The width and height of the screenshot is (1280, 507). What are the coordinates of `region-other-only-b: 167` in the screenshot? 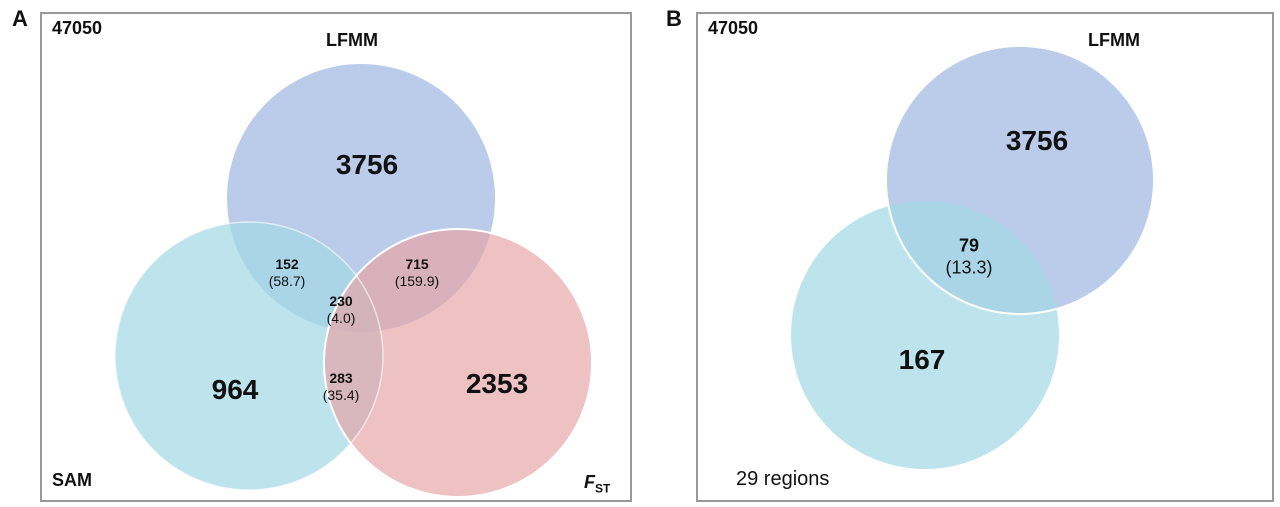 It's located at (922, 360).